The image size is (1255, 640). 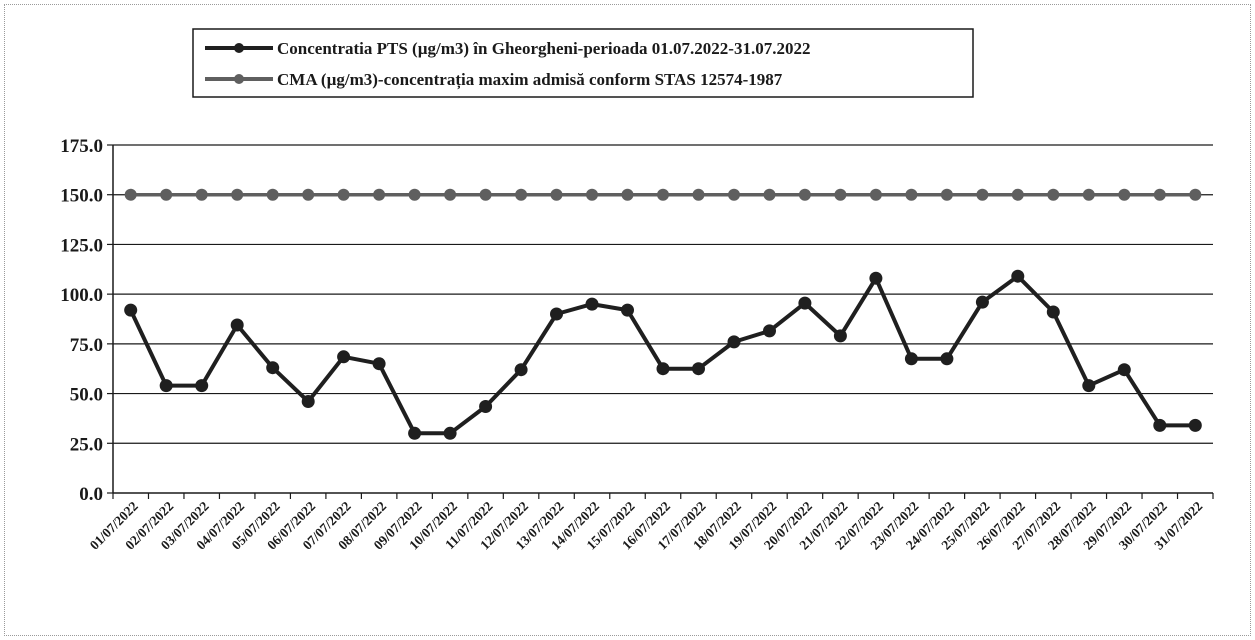 I want to click on y-axis-ticks: 0.0 25.0 50.0 75.0 100.0 125.0 150.0 175.0, so click(x=81, y=320).